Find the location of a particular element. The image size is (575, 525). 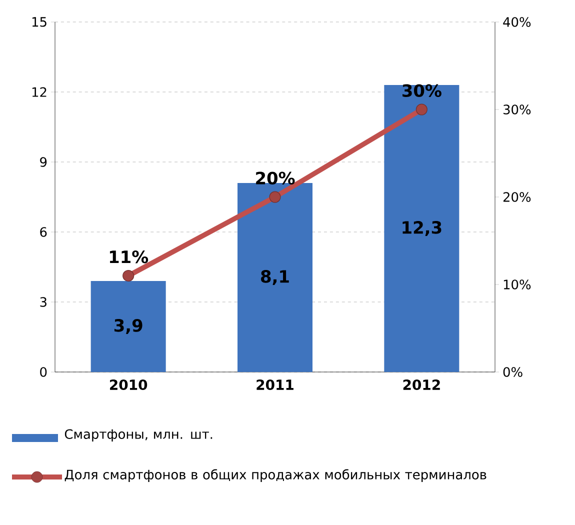

y-tick-label: 3 is located at coordinates (43, 302).